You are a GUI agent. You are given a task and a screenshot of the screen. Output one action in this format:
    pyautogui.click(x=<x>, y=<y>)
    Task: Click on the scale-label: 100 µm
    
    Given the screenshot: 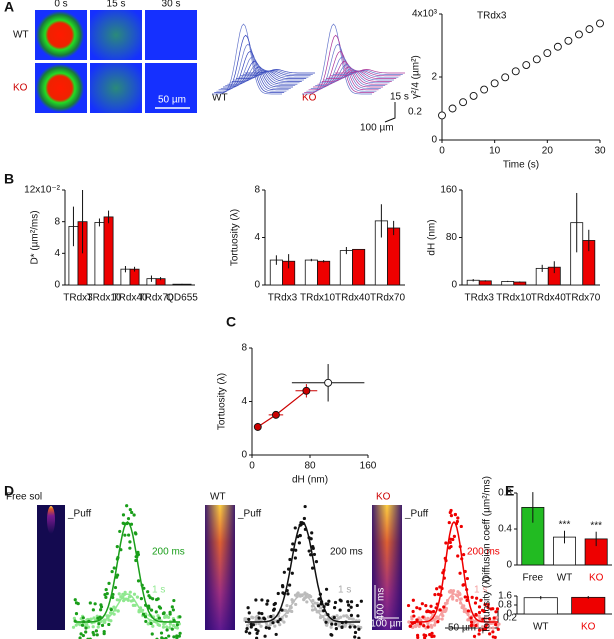 What is the action you would take?
    pyautogui.click(x=377, y=128)
    